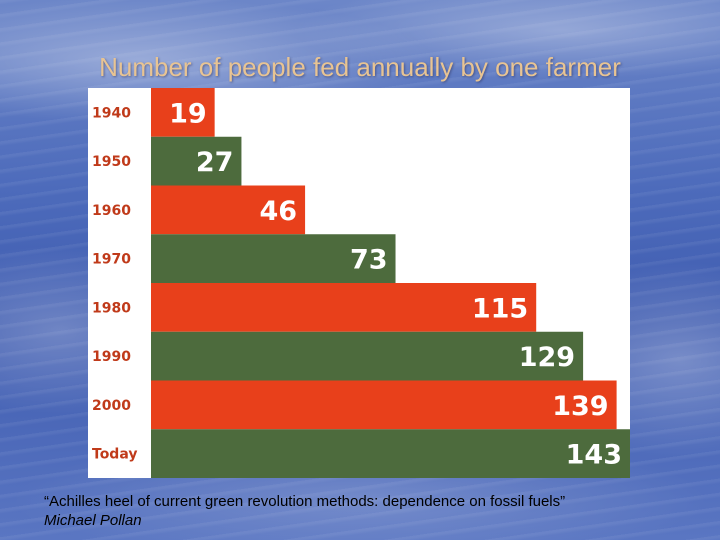 The image size is (720, 540). I want to click on bar-1940, so click(183, 112).